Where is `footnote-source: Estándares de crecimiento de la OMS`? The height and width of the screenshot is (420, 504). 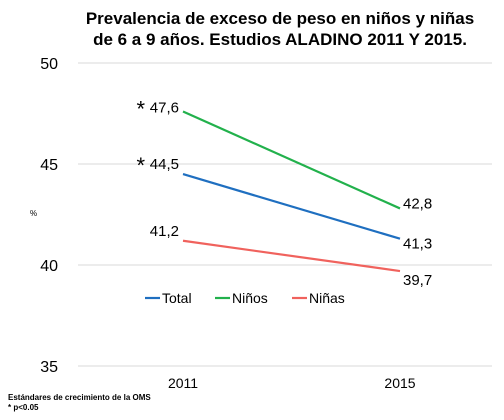
footnote-source: Estándares de crecimiento de la OMS is located at coordinates (79, 397).